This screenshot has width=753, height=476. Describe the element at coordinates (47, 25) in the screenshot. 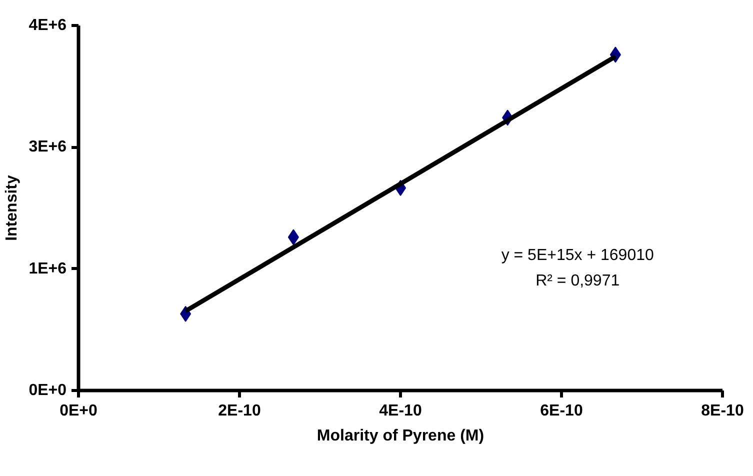

I see `y-tick-label: 4E+6` at that location.